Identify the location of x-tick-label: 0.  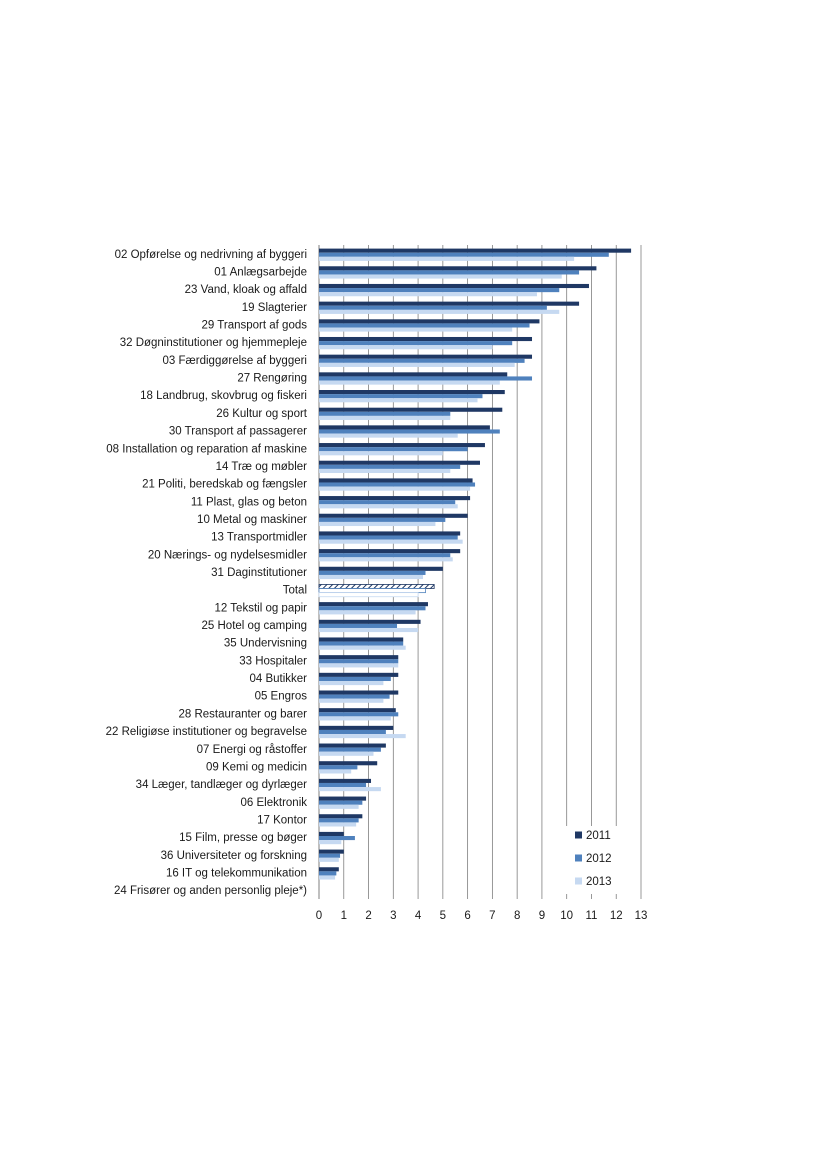
(319, 916).